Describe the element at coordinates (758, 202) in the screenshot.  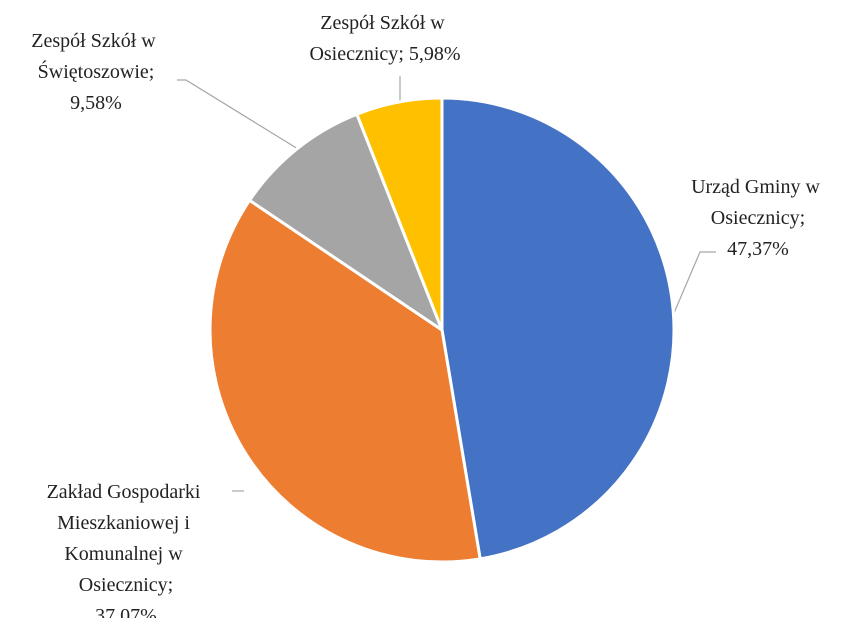
I see `label-name: Urząd Gminy w Osiecznicy` at that location.